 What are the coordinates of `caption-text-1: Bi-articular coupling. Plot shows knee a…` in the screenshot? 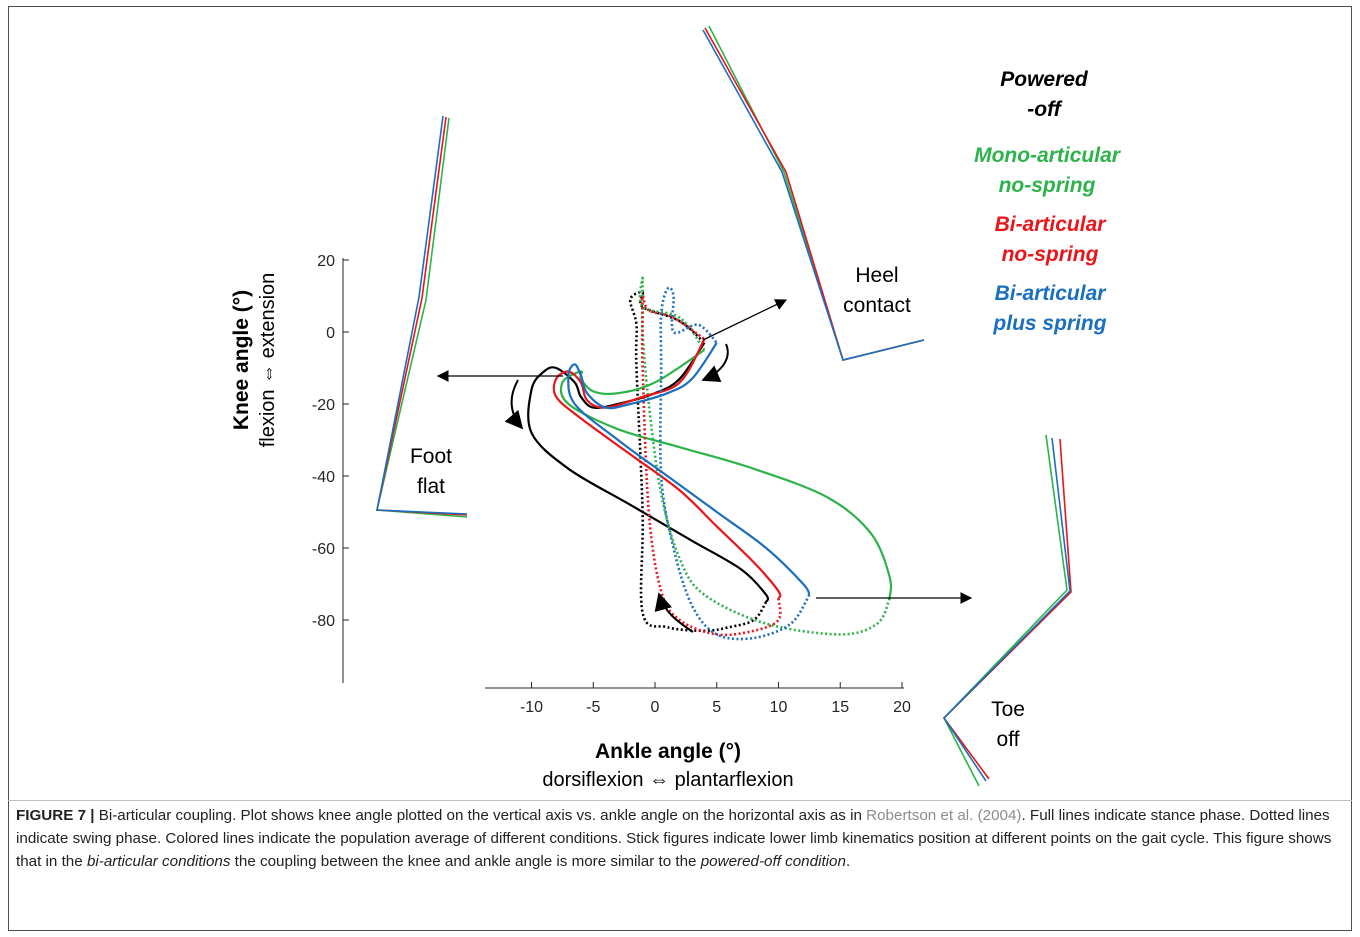 It's located at (480, 815).